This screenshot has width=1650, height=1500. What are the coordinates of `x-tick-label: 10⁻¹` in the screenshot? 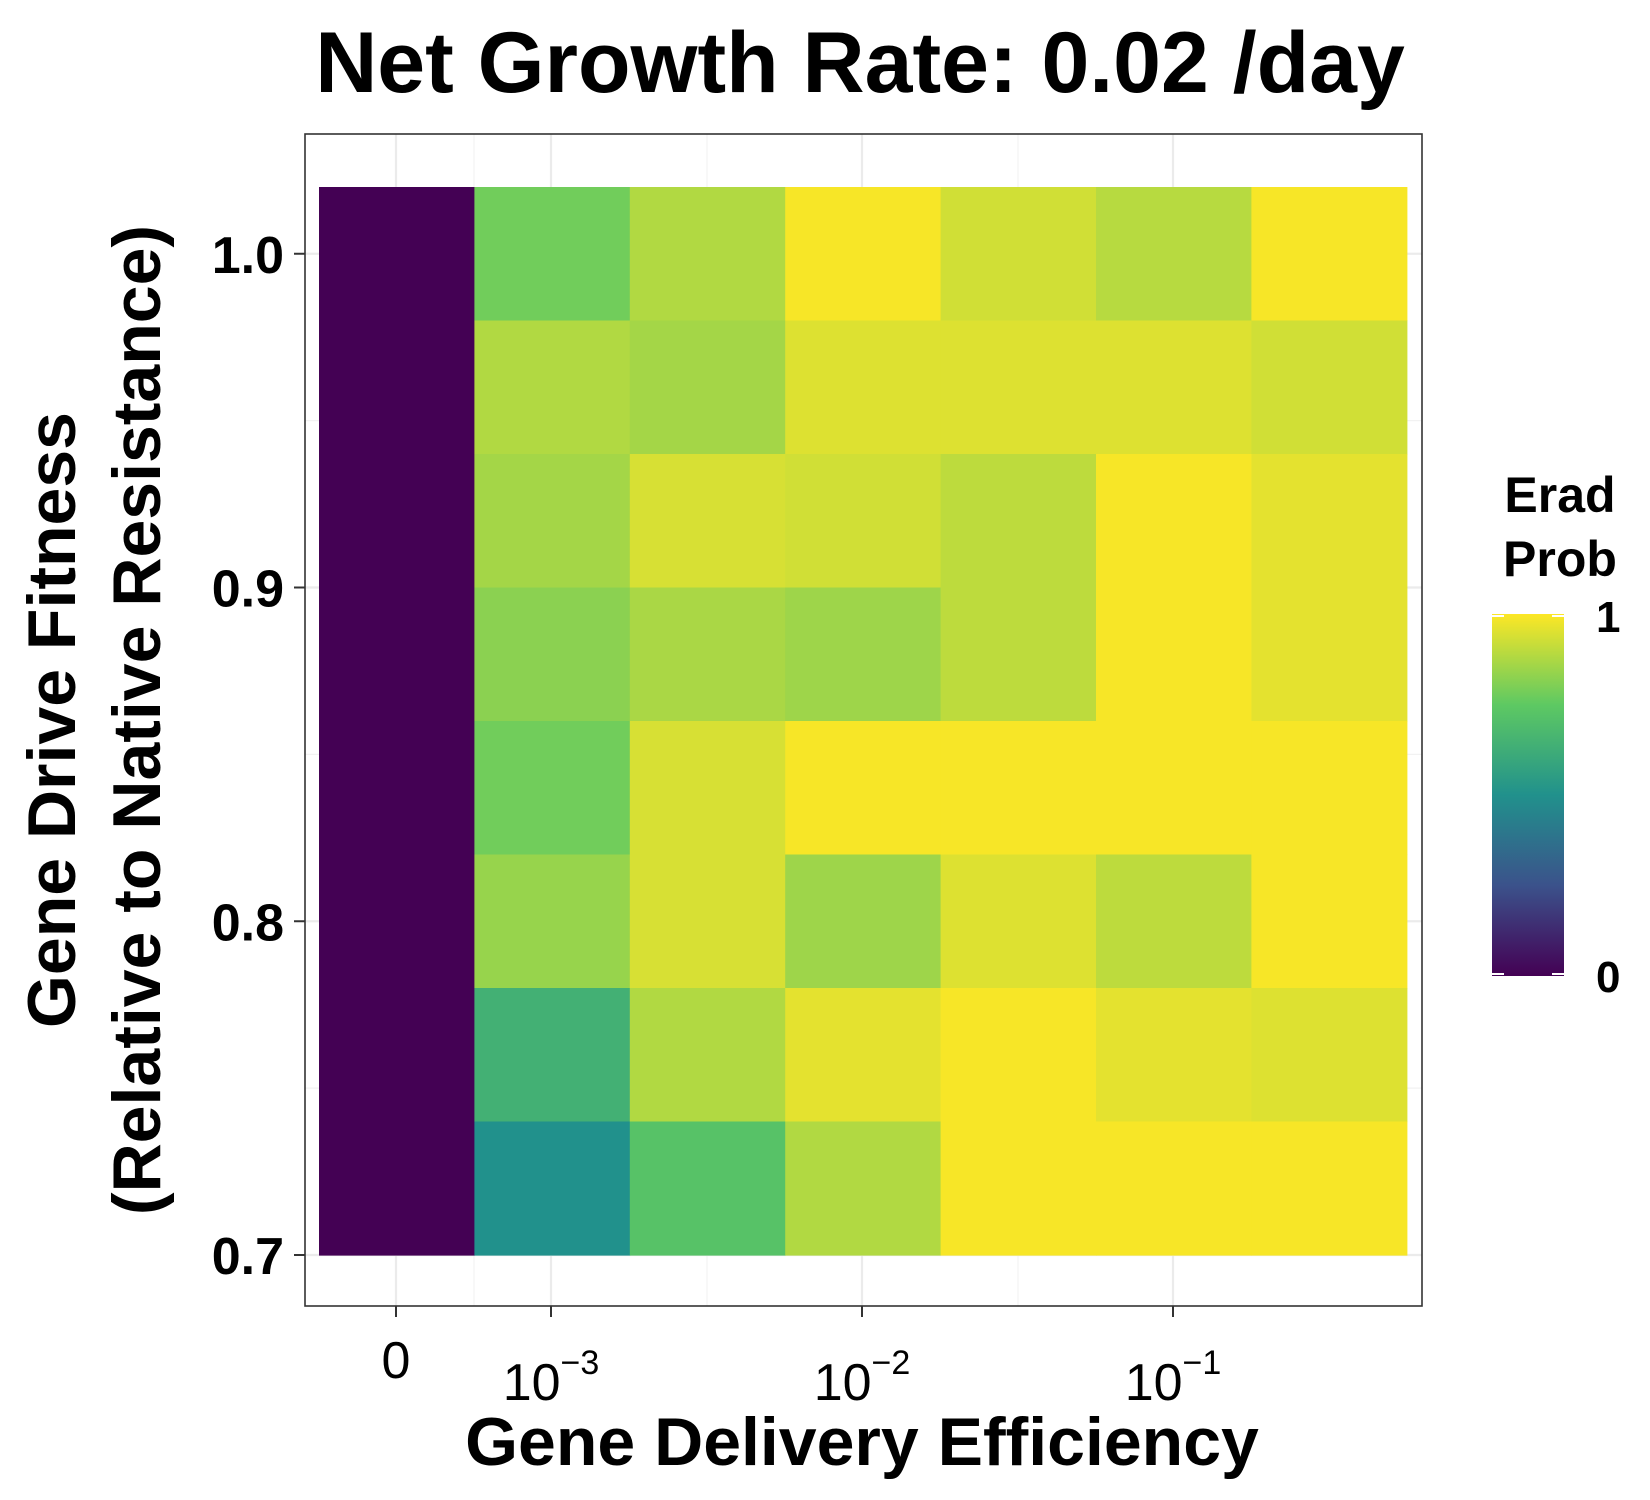 It's located at (1173, 1378).